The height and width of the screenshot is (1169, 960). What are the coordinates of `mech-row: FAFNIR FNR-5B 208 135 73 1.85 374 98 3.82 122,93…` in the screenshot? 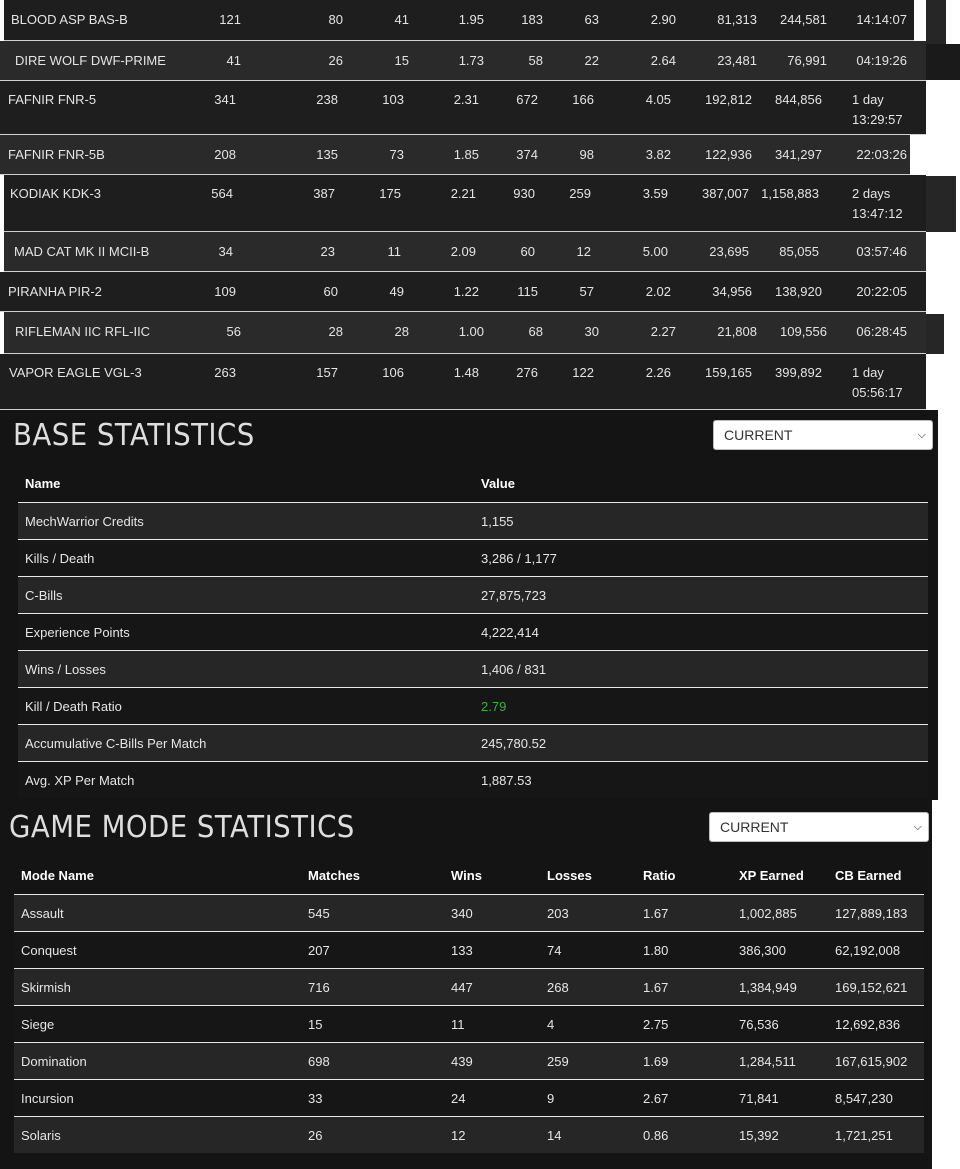 It's located at (455, 155).